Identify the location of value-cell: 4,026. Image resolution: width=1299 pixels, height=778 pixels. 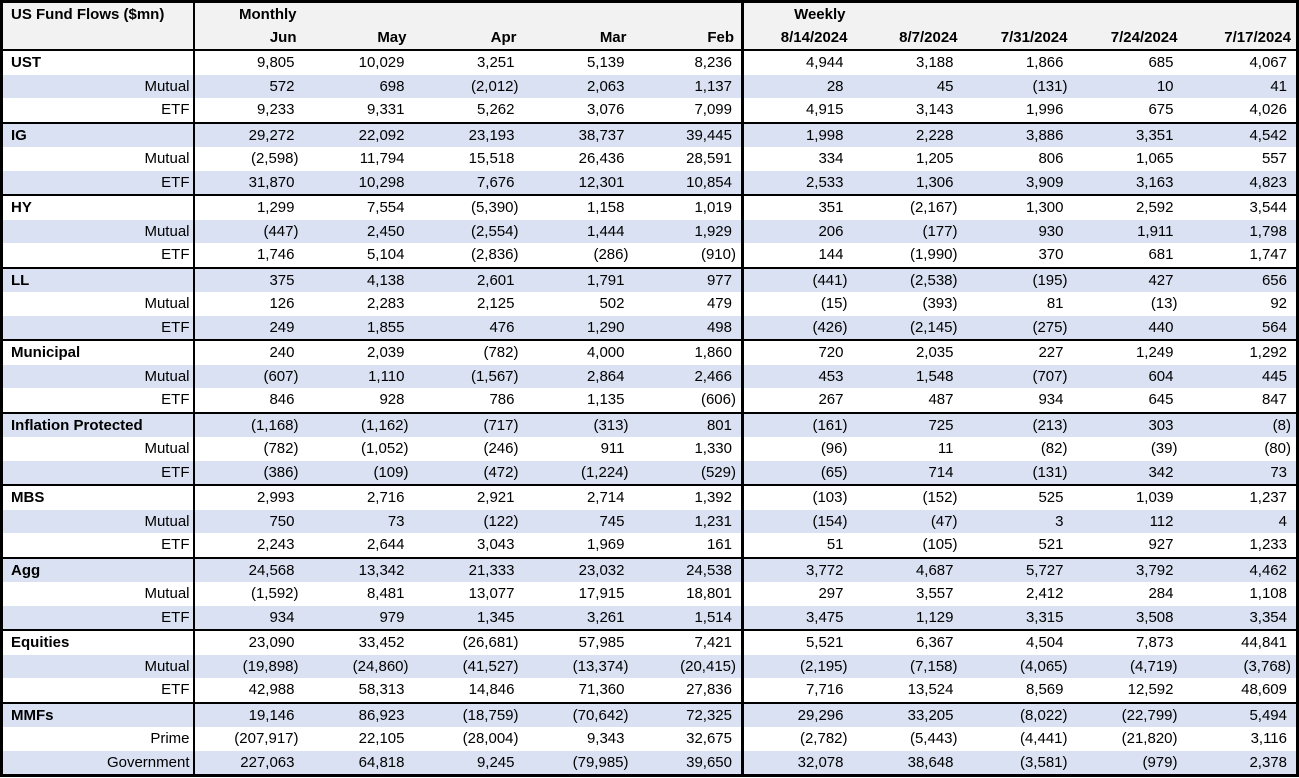
(1268, 109).